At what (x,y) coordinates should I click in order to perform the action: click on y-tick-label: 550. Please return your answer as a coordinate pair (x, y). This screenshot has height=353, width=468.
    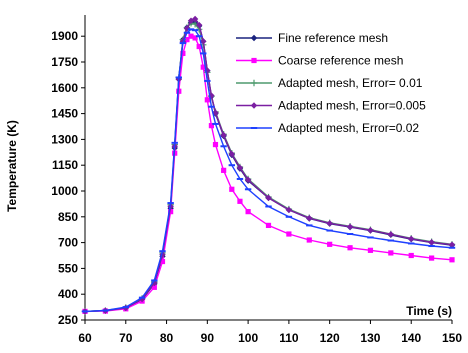
    Looking at the image, I should click on (68, 268).